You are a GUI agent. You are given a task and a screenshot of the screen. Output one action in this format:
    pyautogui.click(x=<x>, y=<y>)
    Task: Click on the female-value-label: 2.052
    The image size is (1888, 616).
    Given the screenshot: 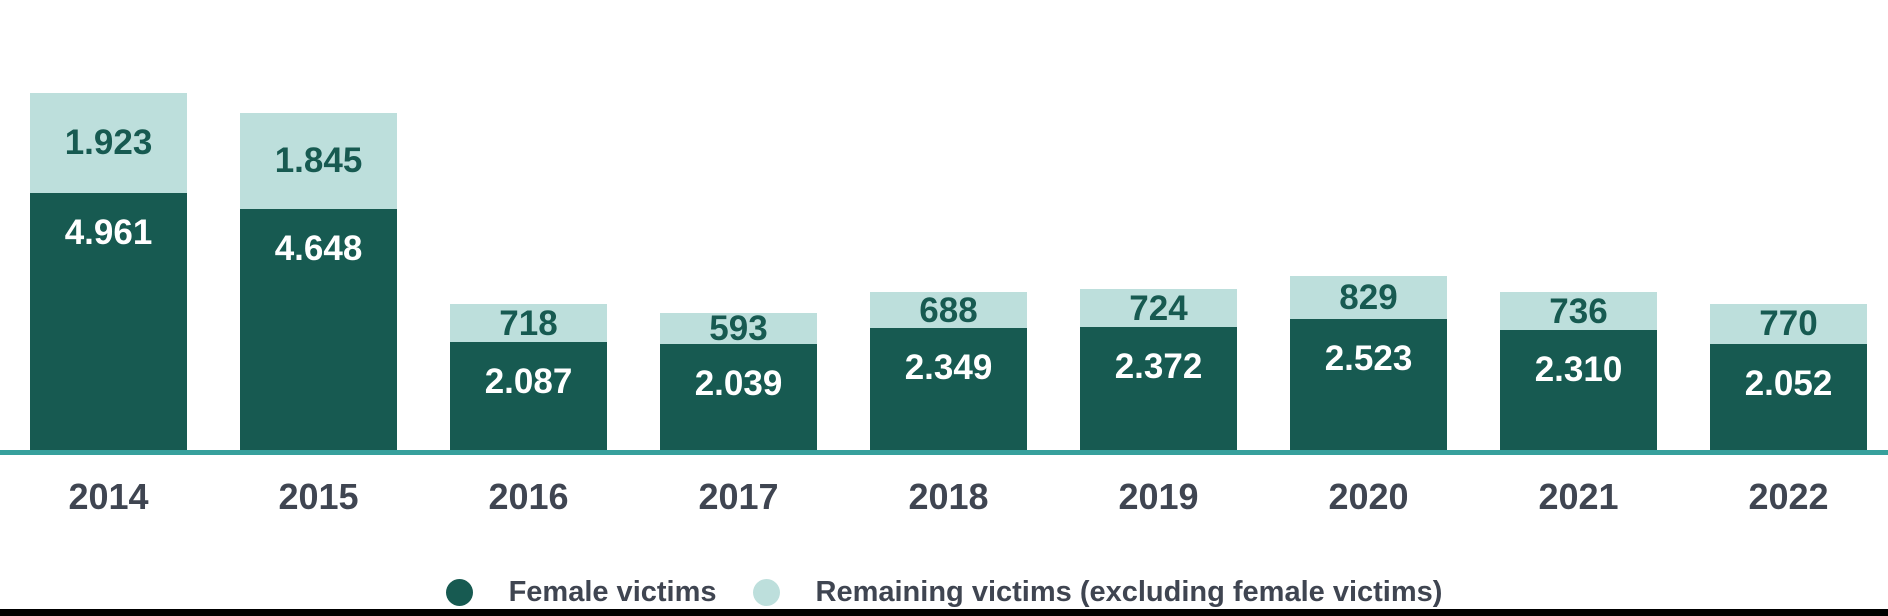 What is the action you would take?
    pyautogui.click(x=1788, y=383)
    